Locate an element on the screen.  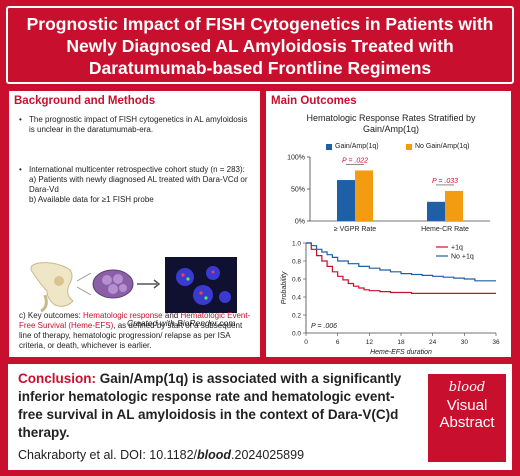
y-tick-label: 1.0 is located at coordinates (296, 244).